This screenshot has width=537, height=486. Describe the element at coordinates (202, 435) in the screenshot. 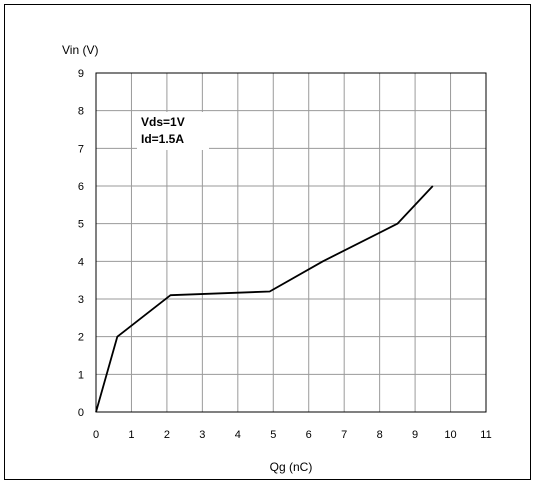

I see `x-tick-label: 3` at that location.